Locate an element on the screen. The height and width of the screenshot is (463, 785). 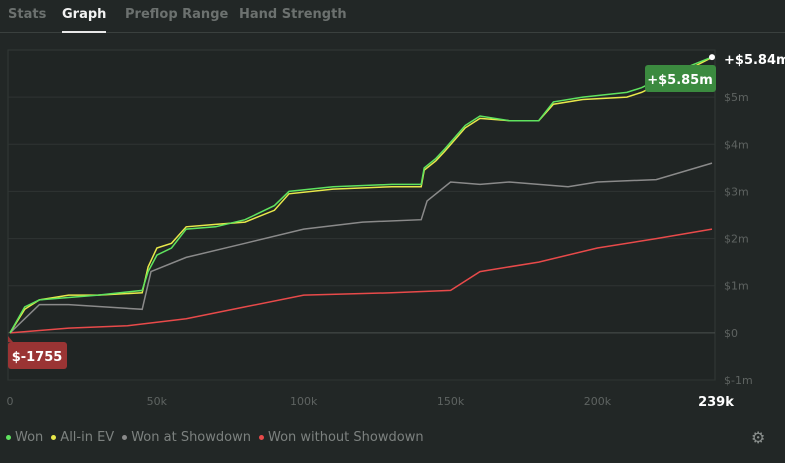
legend-all-in-ev: All-in EV is located at coordinates (82, 437).